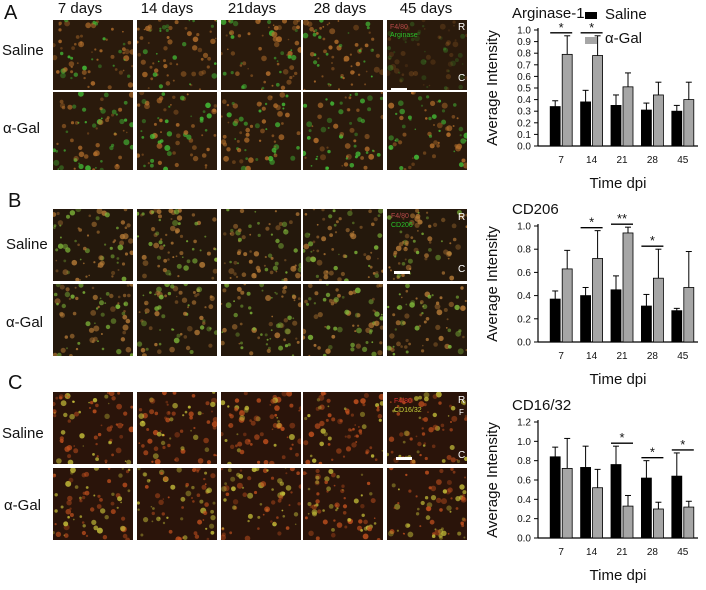  I want to click on chart-title: Arginase-1, so click(548, 13).